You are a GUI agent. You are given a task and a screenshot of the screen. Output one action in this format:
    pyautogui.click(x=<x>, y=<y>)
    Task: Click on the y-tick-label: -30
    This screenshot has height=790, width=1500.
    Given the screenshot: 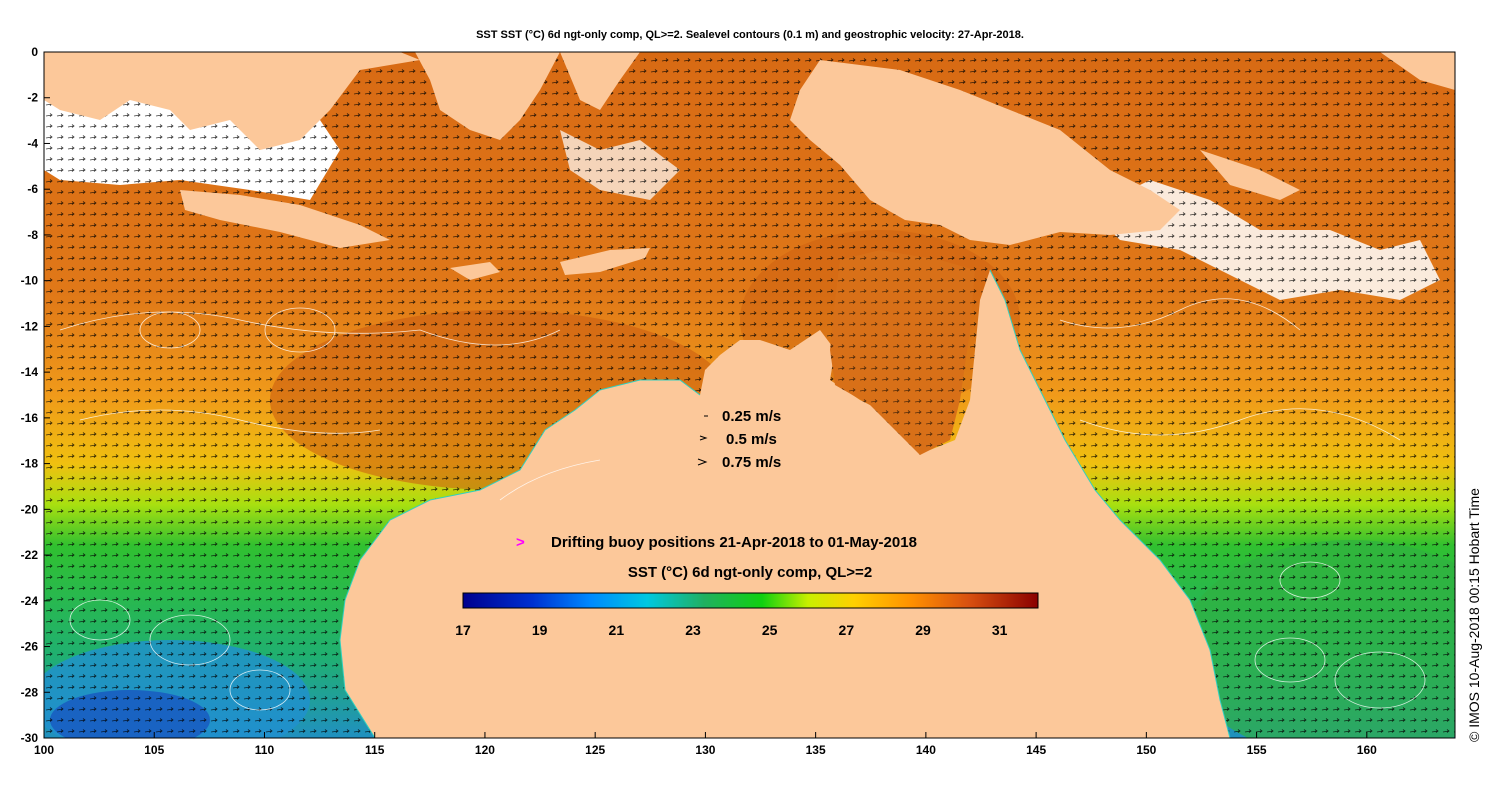 What is the action you would take?
    pyautogui.click(x=30, y=738)
    